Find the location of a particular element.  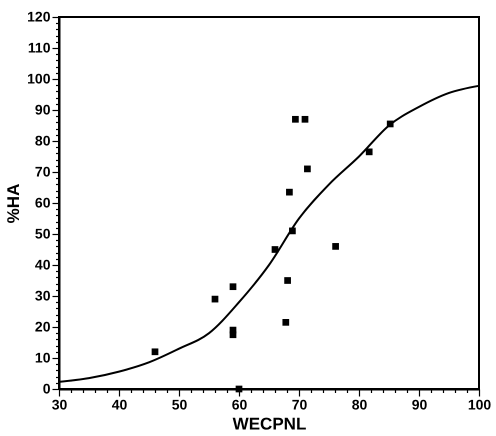

x-tick-label: 50 is located at coordinates (180, 404).